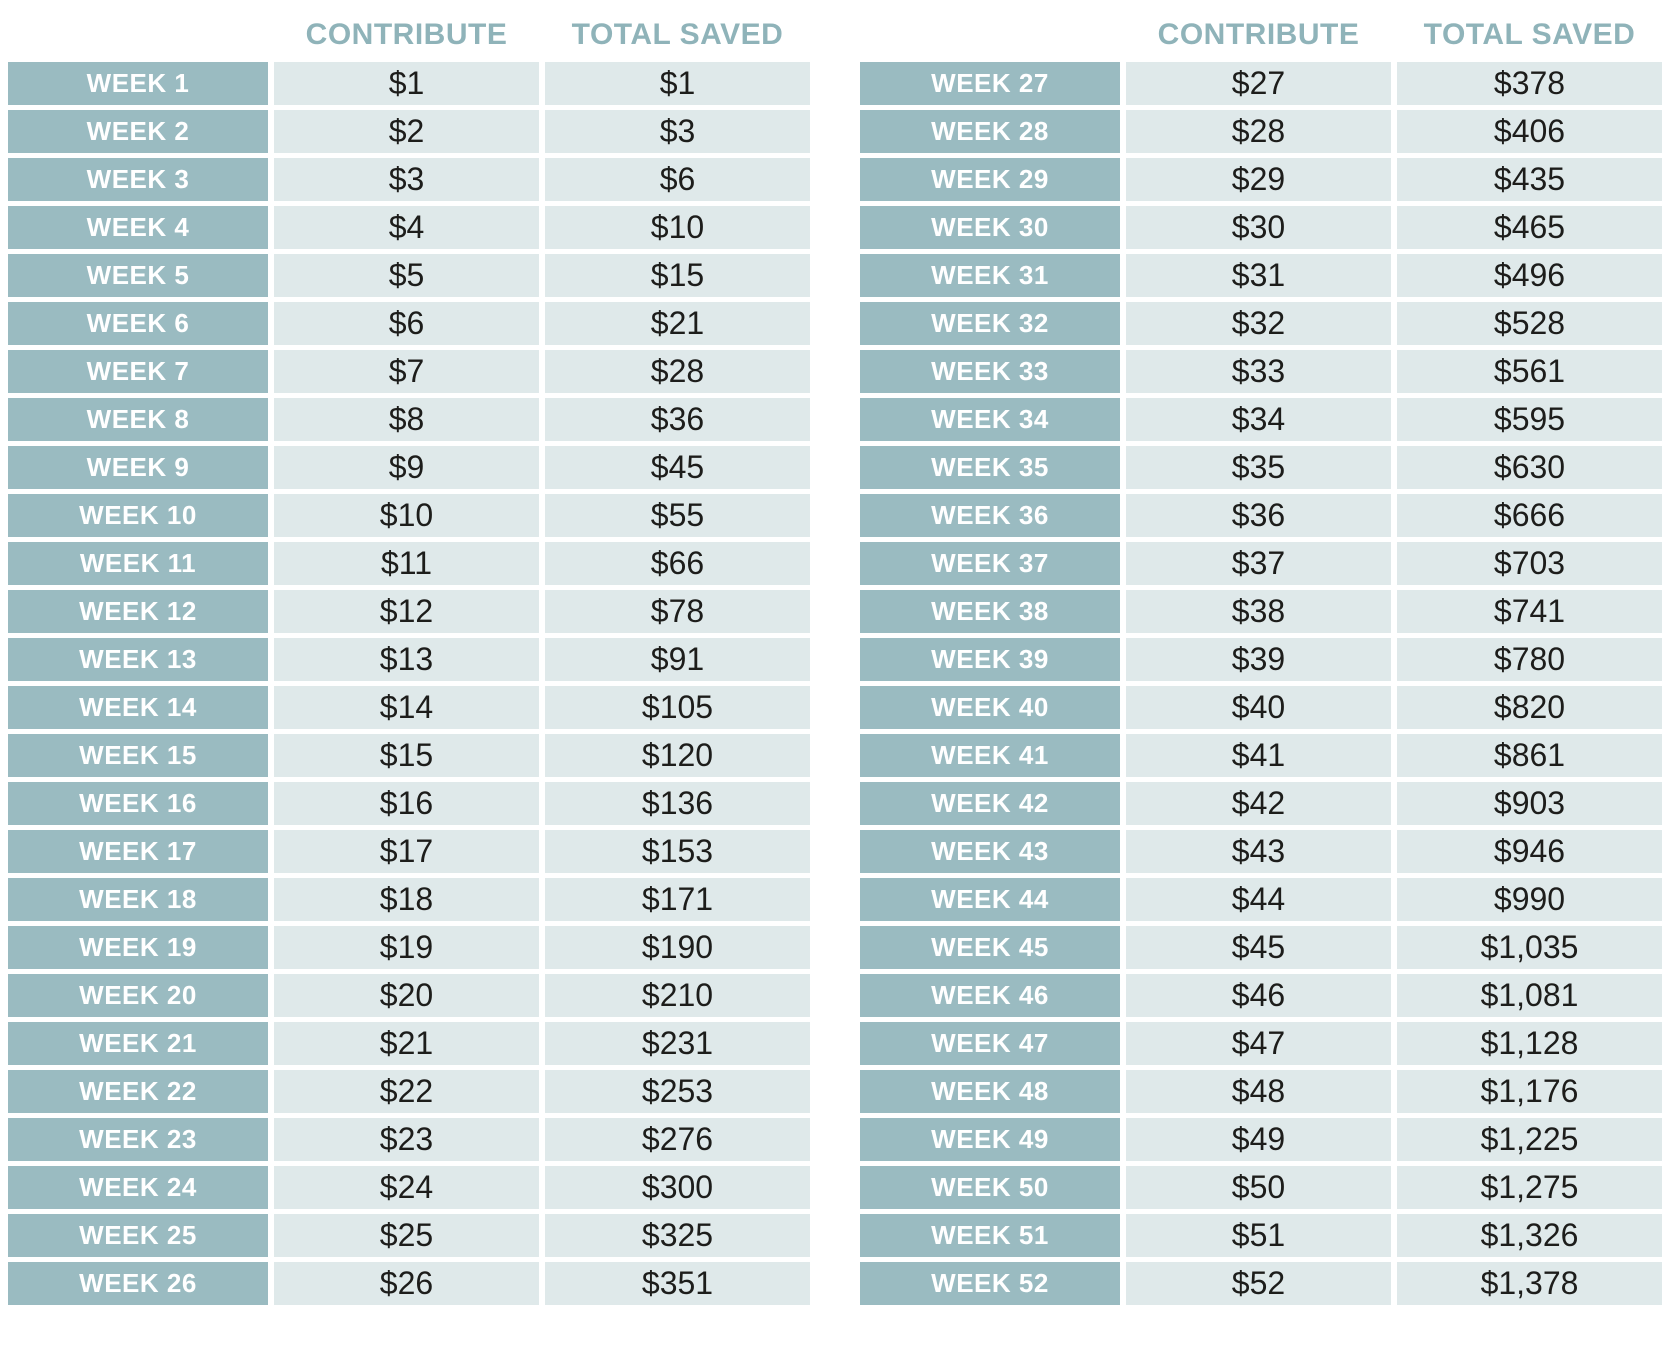  I want to click on contribute-value: $51, so click(1258, 1235).